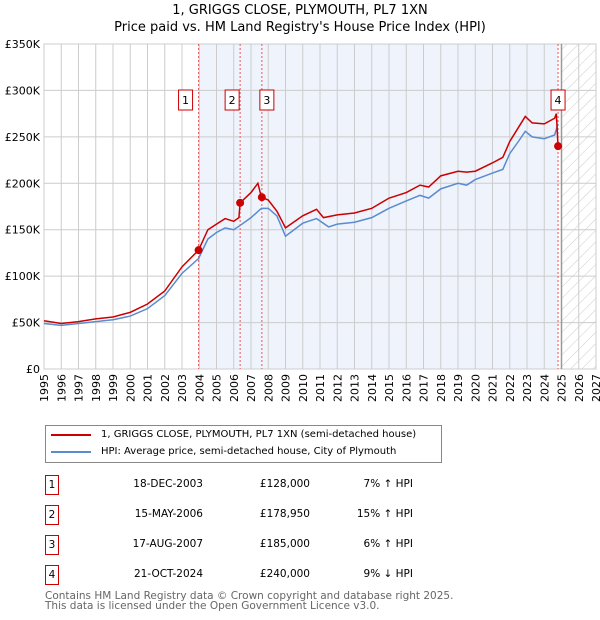 The width and height of the screenshot is (600, 620). I want to click on sale-label: 2, so click(232, 100).